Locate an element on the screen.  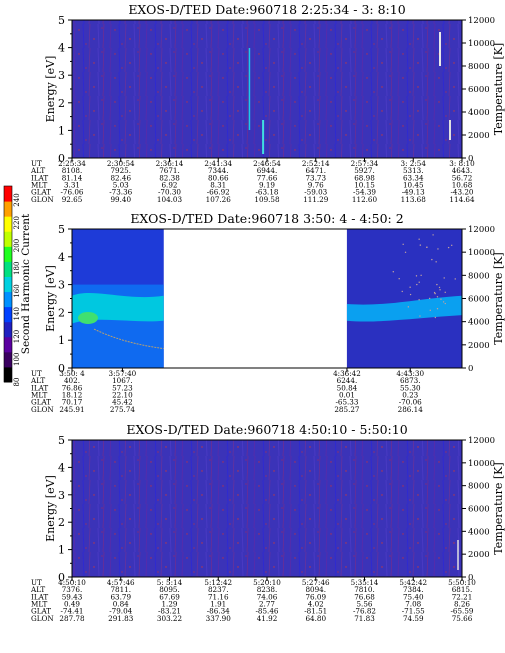
colorbar-tick-label: 160 is located at coordinates (17, 290).